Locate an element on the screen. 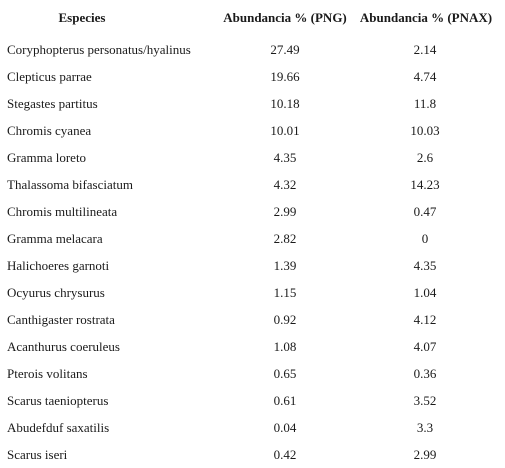  species-name: Chromis cyanea is located at coordinates (49, 130).